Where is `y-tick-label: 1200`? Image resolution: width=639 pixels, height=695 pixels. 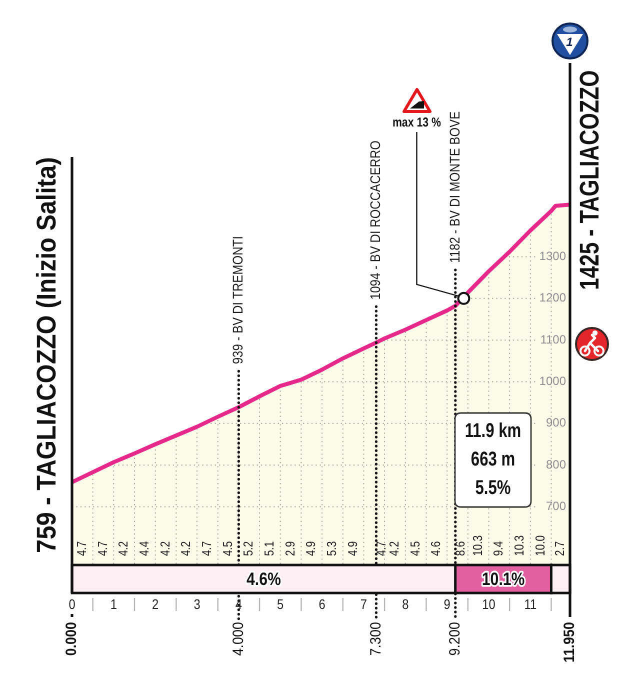 y-tick-label: 1200 is located at coordinates (552, 297).